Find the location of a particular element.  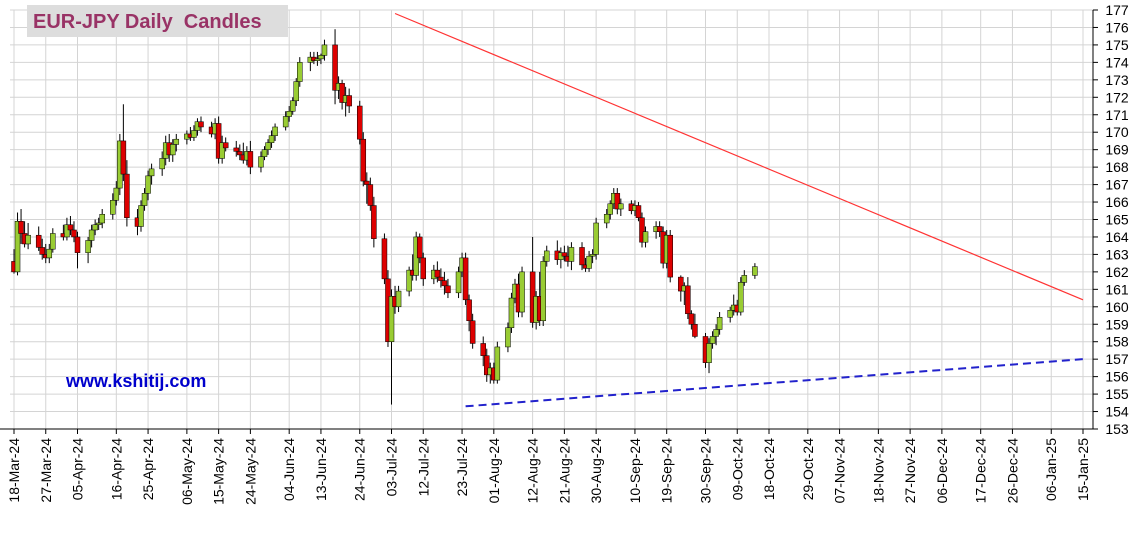

title-box is located at coordinates (157, 21).